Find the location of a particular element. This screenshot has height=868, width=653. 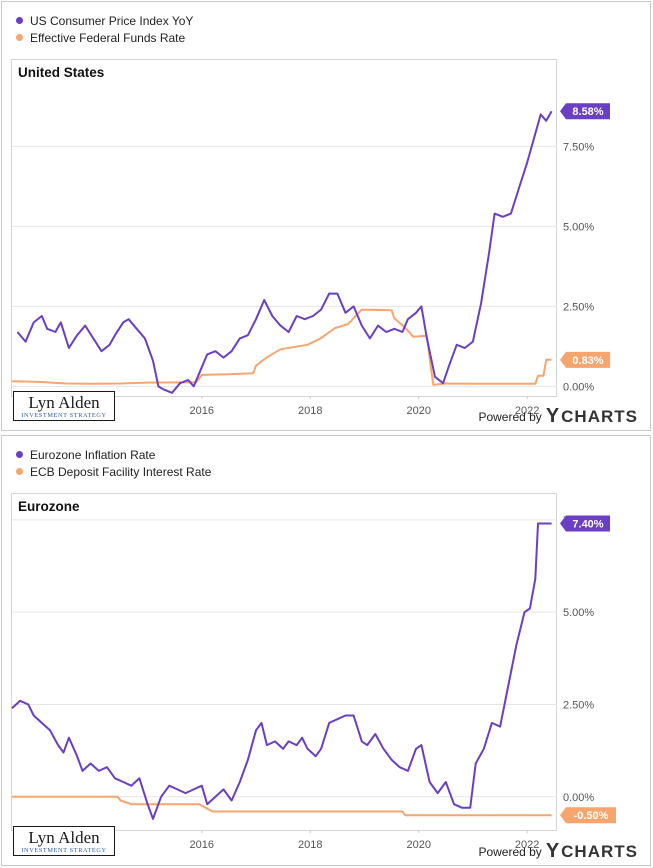

legend-label: ECB Deposit Facility Interest Rate is located at coordinates (121, 471).